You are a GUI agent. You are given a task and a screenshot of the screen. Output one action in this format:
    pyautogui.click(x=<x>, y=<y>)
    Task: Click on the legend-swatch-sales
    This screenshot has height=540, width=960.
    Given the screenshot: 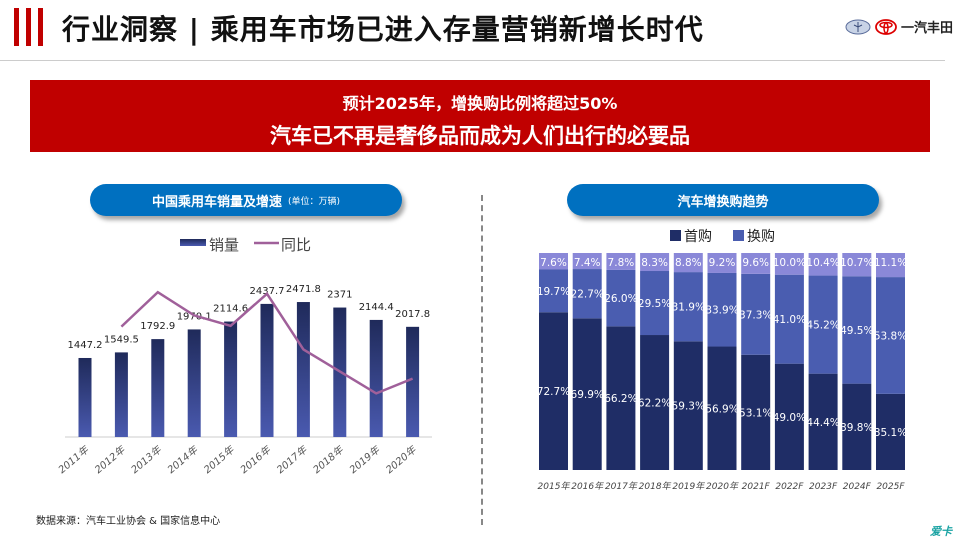 What is the action you would take?
    pyautogui.click(x=193, y=242)
    